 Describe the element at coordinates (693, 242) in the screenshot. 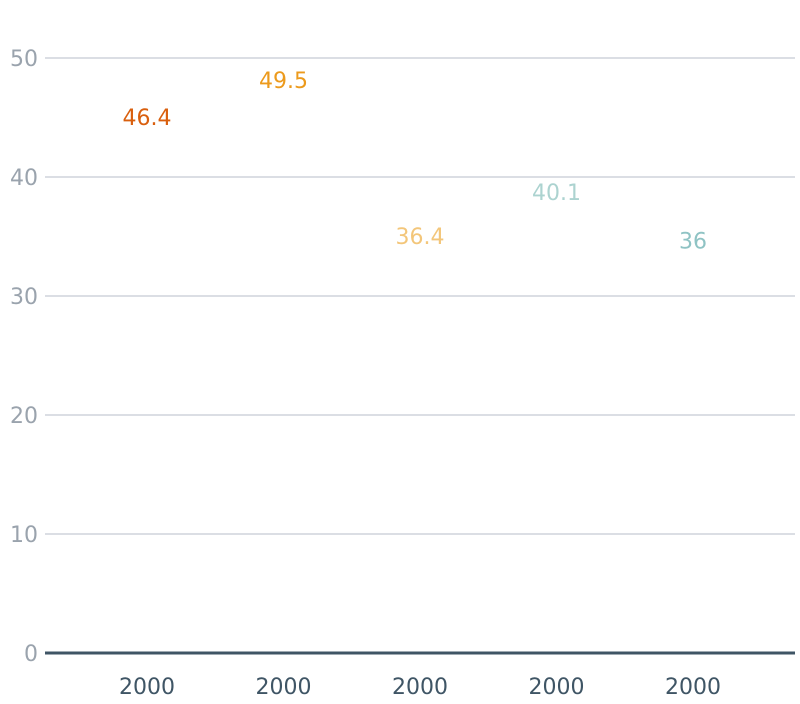

I see `data-label: 36` at that location.